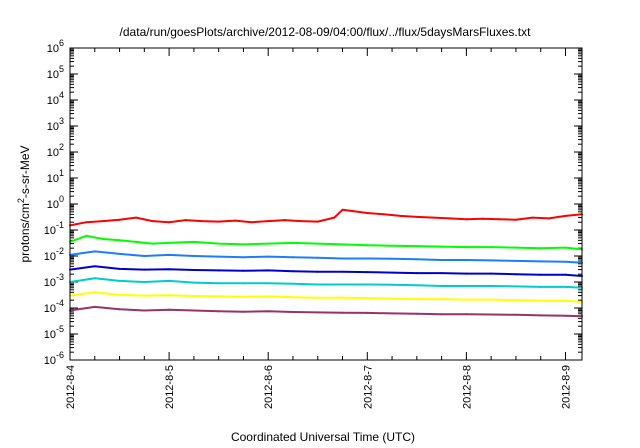 The width and height of the screenshot is (640, 448). What do you see at coordinates (61, 199) in the screenshot?
I see `y-tick-exponent: 0` at bounding box center [61, 199].